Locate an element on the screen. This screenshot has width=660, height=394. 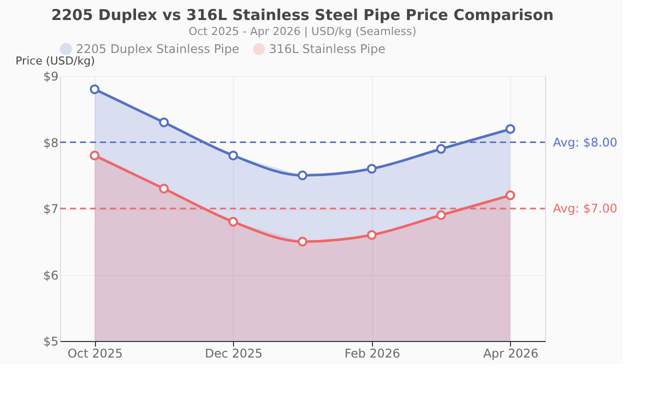
ref-line-label: Avg: $7.00 is located at coordinates (585, 209).